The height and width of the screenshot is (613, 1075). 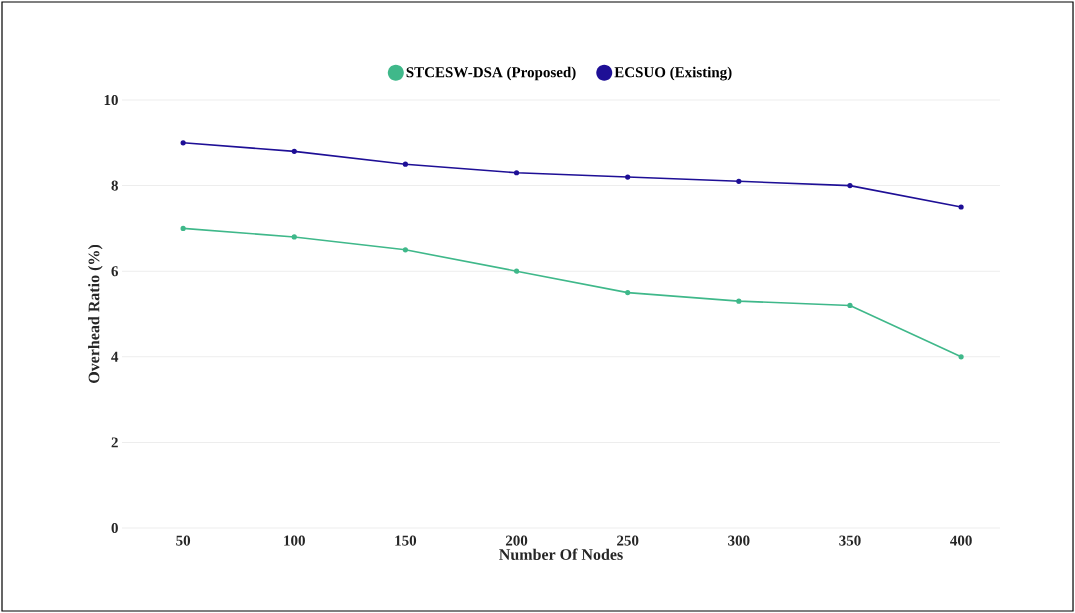 What do you see at coordinates (406, 540) in the screenshot?
I see `x-tick-label: 150` at bounding box center [406, 540].